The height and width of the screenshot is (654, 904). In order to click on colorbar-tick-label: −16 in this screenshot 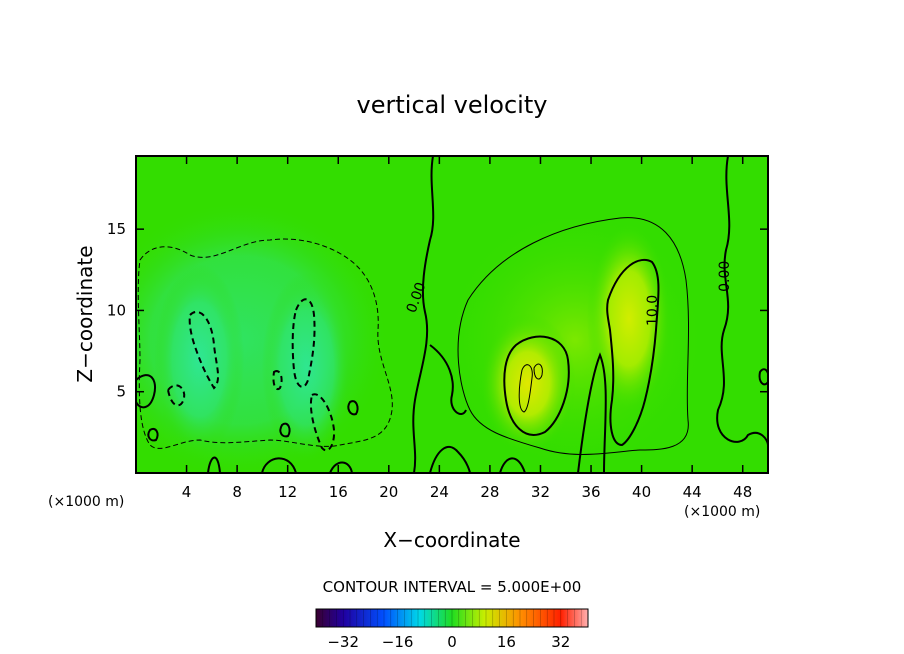, I will do `click(398, 642)`.